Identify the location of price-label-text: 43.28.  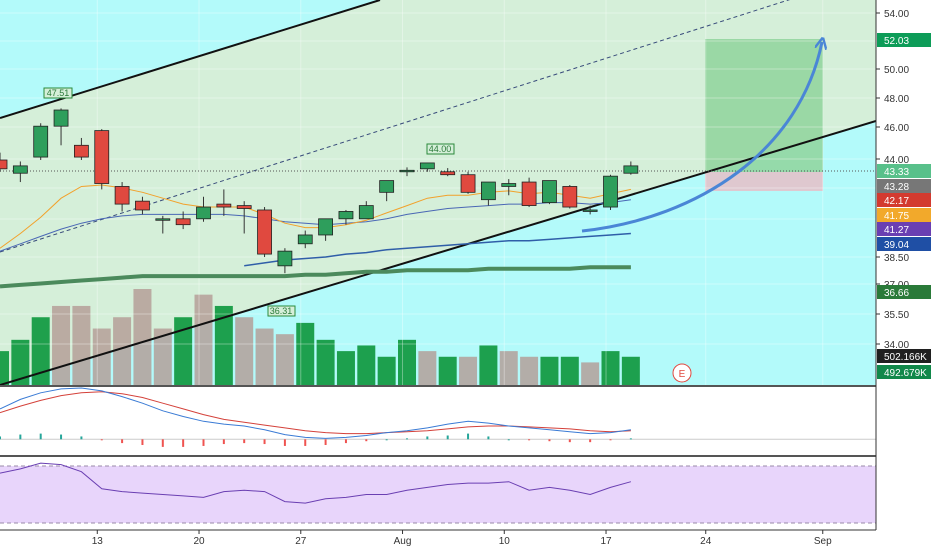
(896, 187).